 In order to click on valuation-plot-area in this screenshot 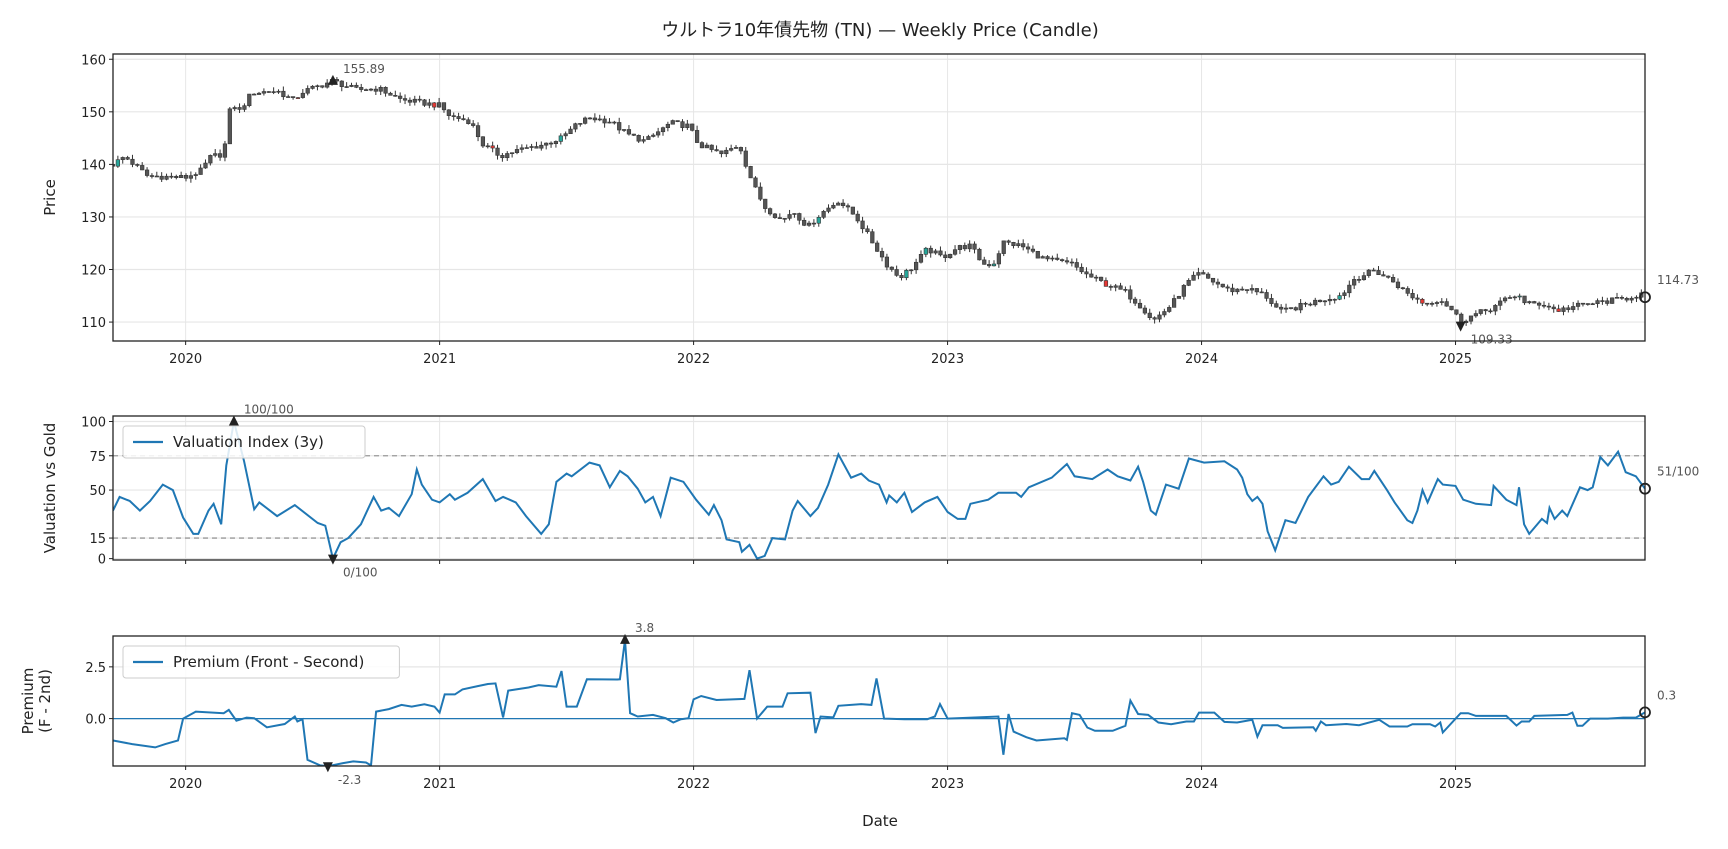, I will do `click(879, 490)`.